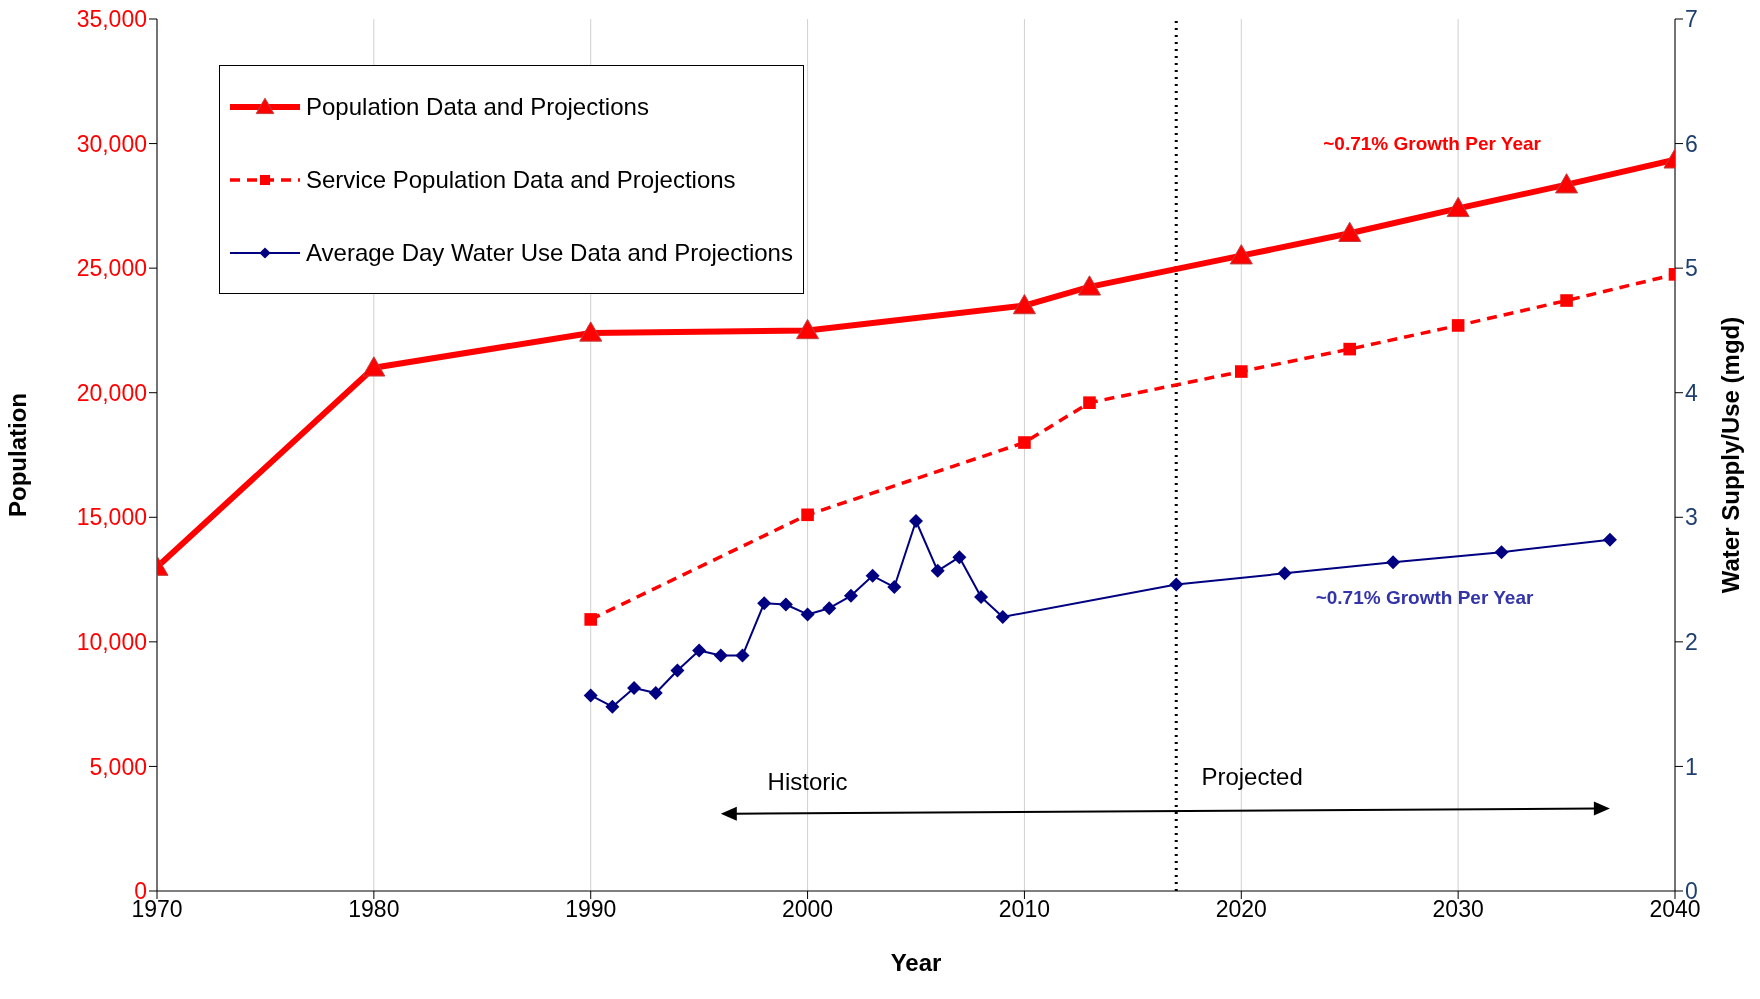 This screenshot has height=999, width=1760. Describe the element at coordinates (1691, 517) in the screenshot. I see `y2-tick-label: 3` at that location.